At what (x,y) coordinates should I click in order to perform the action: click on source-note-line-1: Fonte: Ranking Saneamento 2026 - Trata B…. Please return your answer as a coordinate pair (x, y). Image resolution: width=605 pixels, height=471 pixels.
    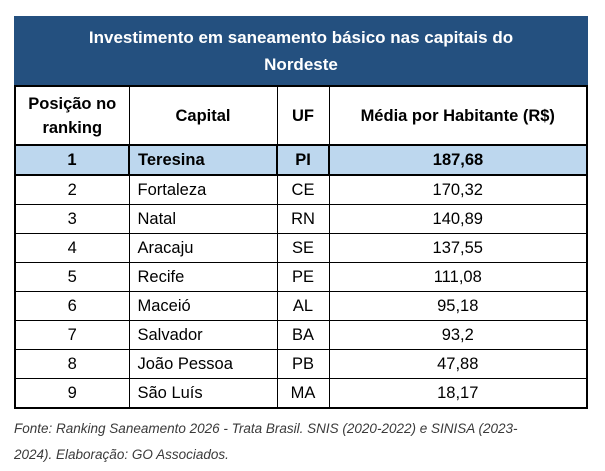
    Looking at the image, I should click on (266, 428).